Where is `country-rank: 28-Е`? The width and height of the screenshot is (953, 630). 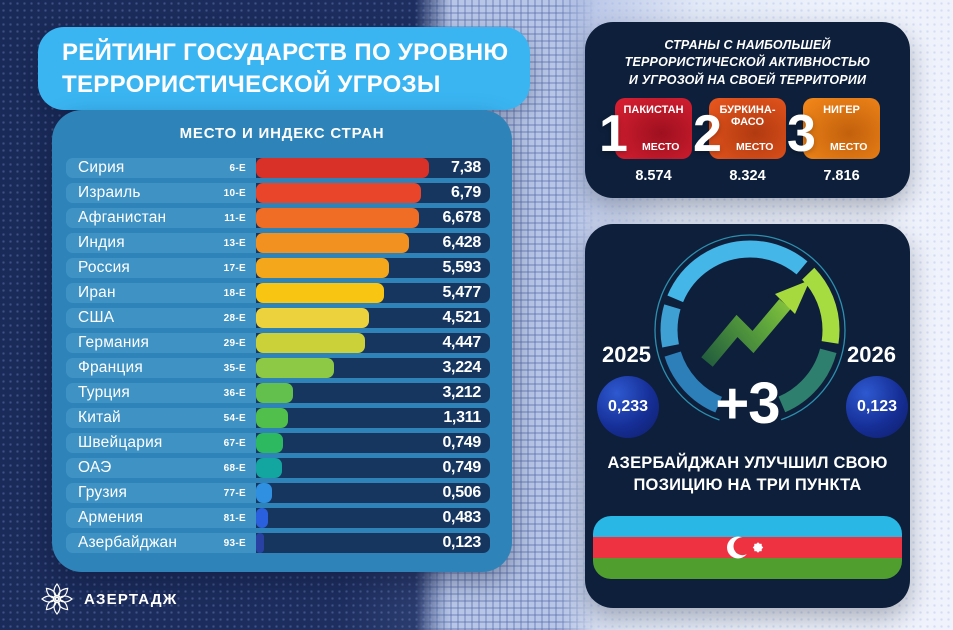
country-rank: 28-Е is located at coordinates (234, 318).